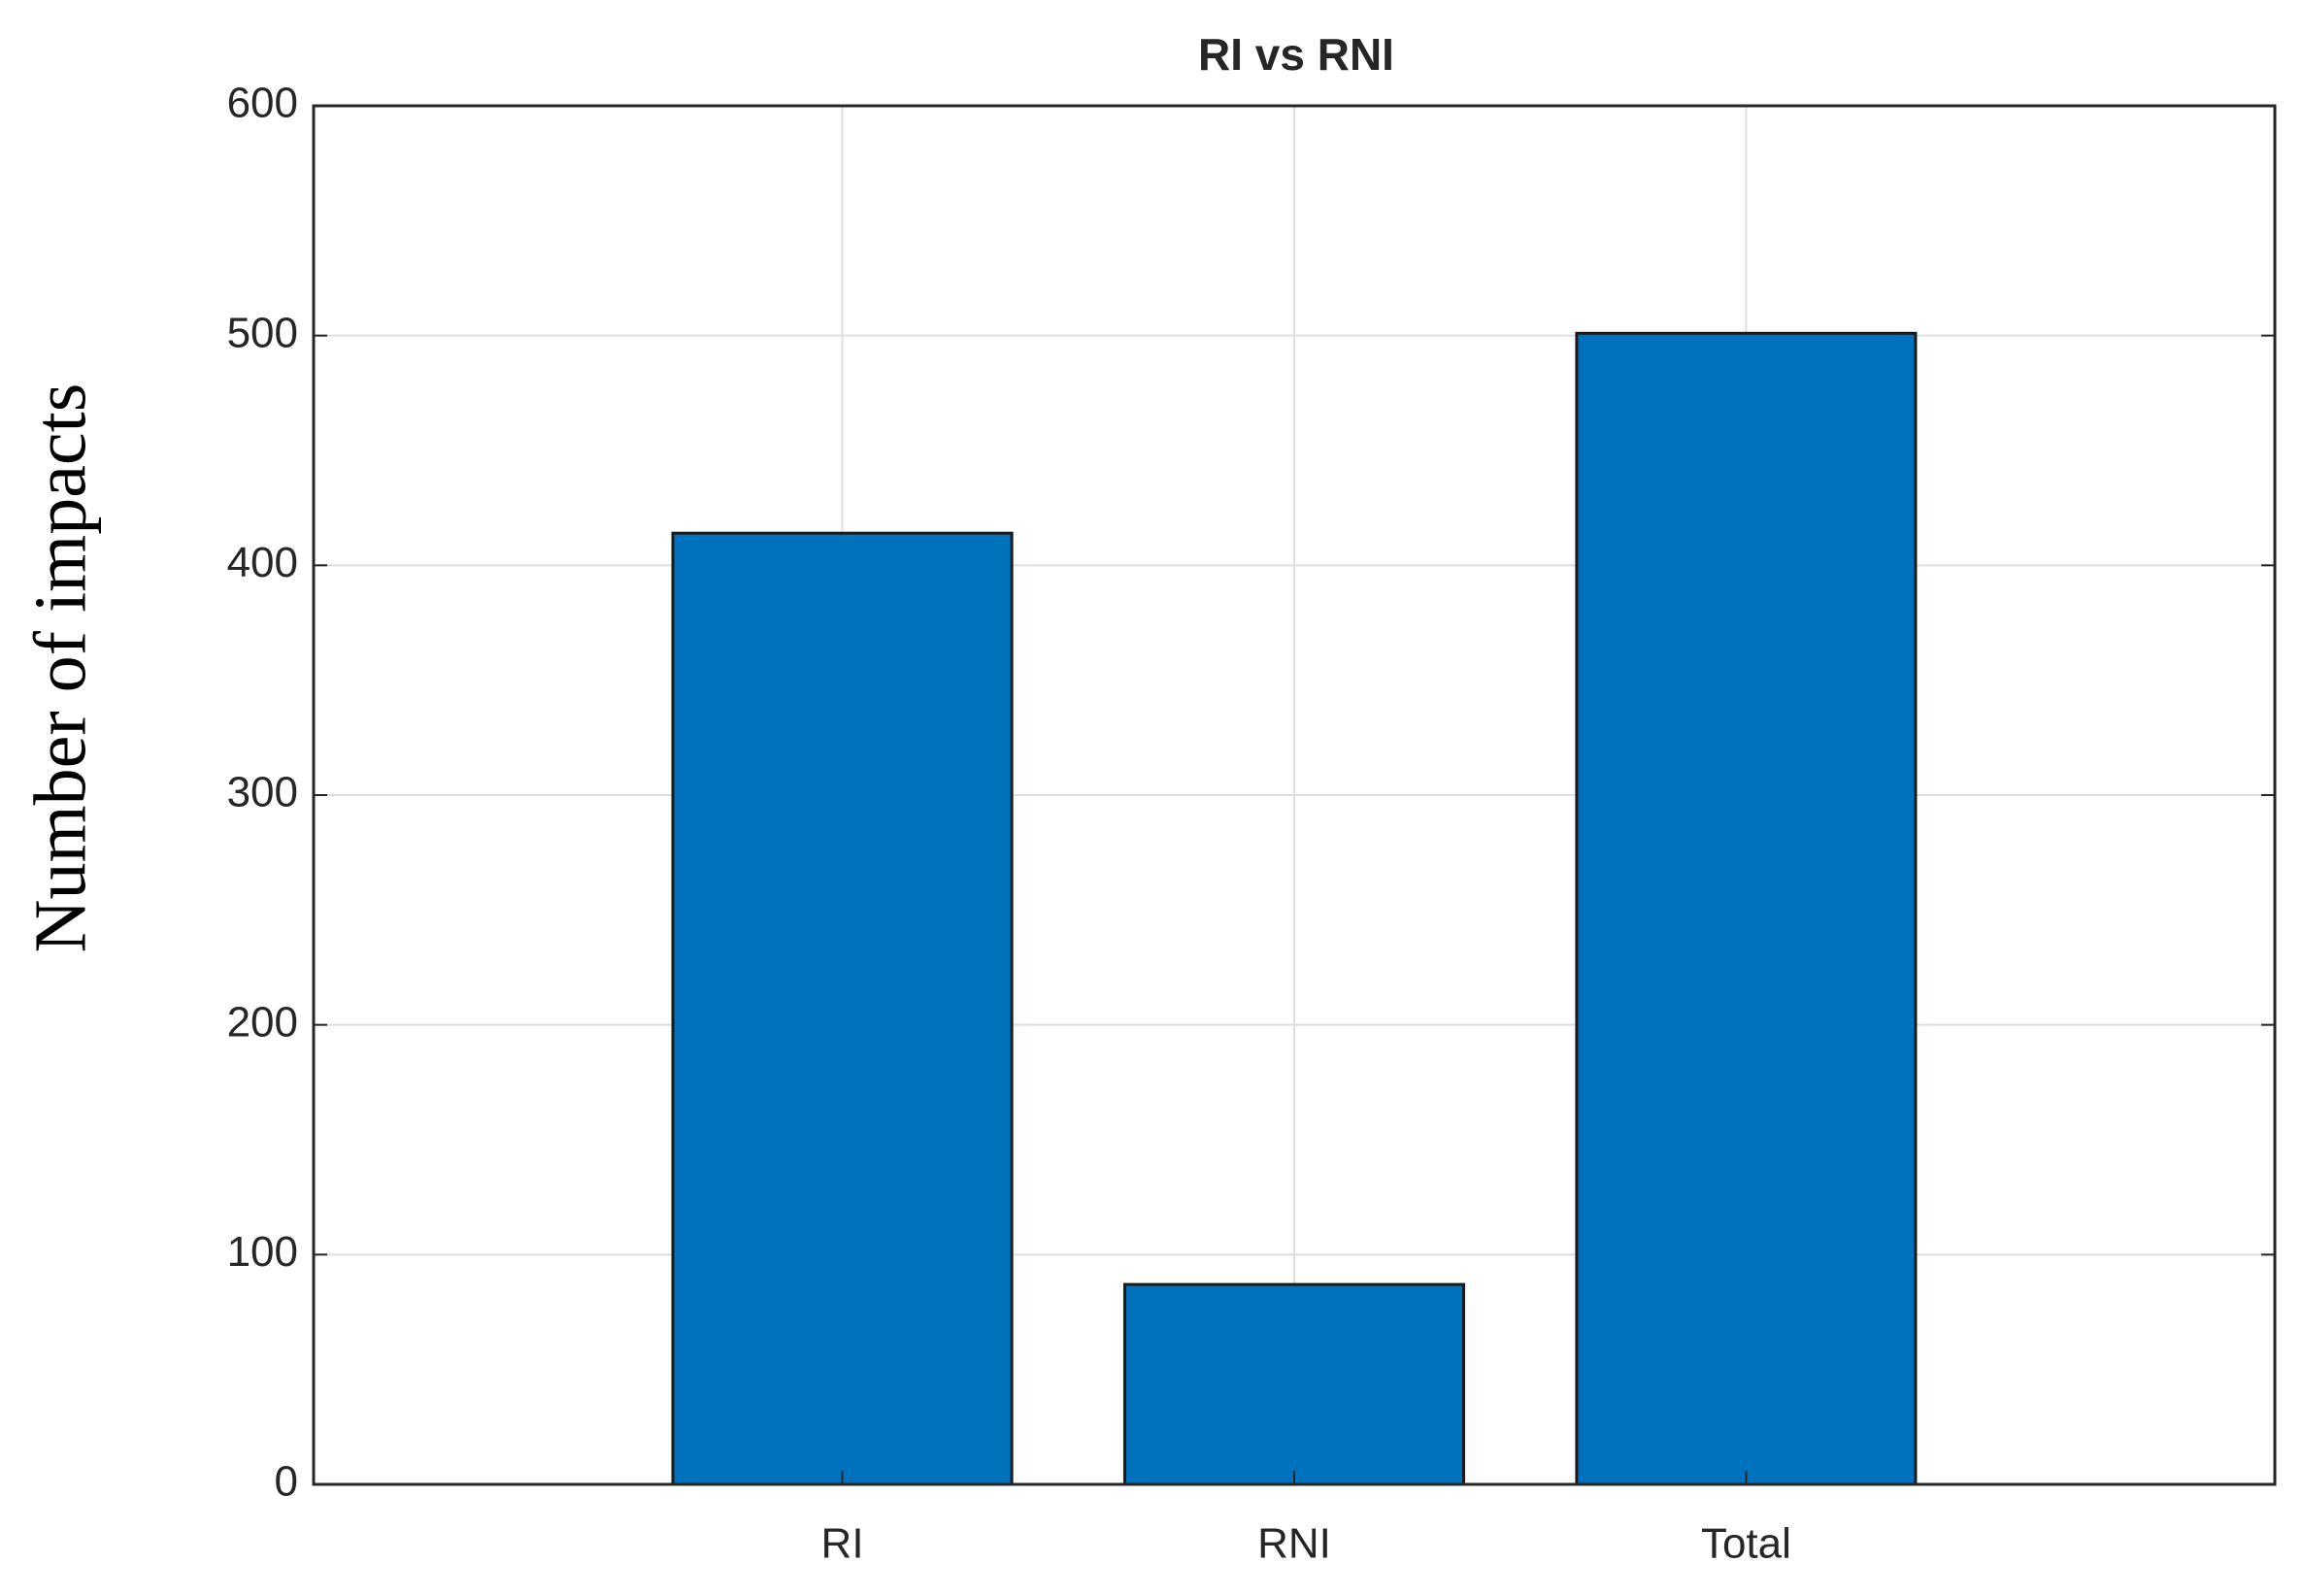  I want to click on y-tick-label: 400, so click(262, 562).